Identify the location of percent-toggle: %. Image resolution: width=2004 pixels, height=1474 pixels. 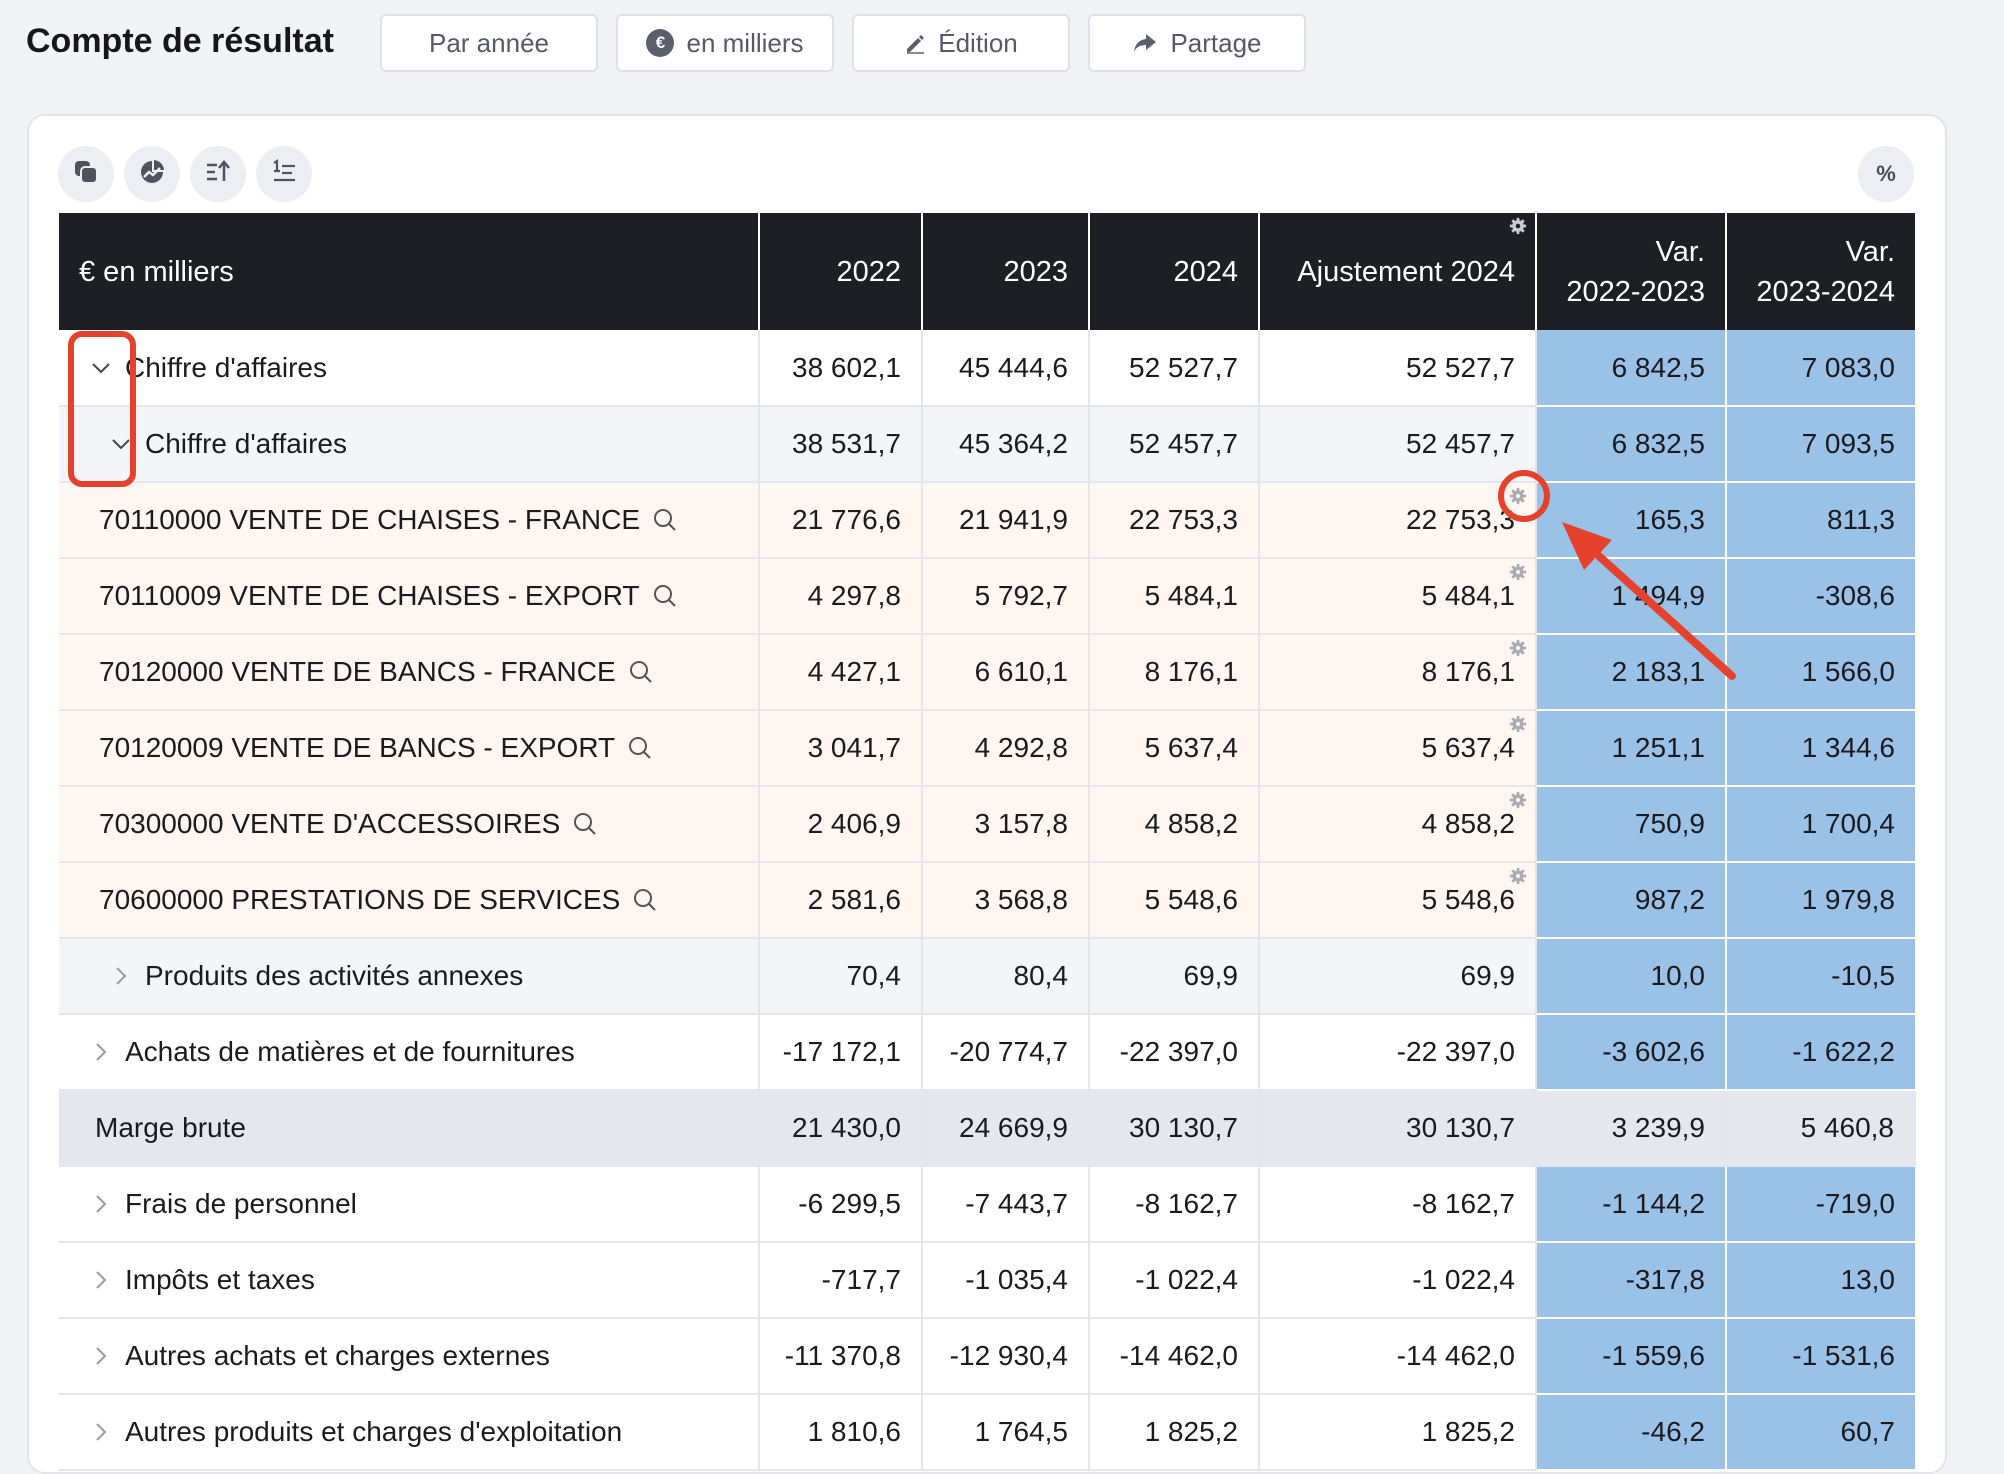
(1886, 174).